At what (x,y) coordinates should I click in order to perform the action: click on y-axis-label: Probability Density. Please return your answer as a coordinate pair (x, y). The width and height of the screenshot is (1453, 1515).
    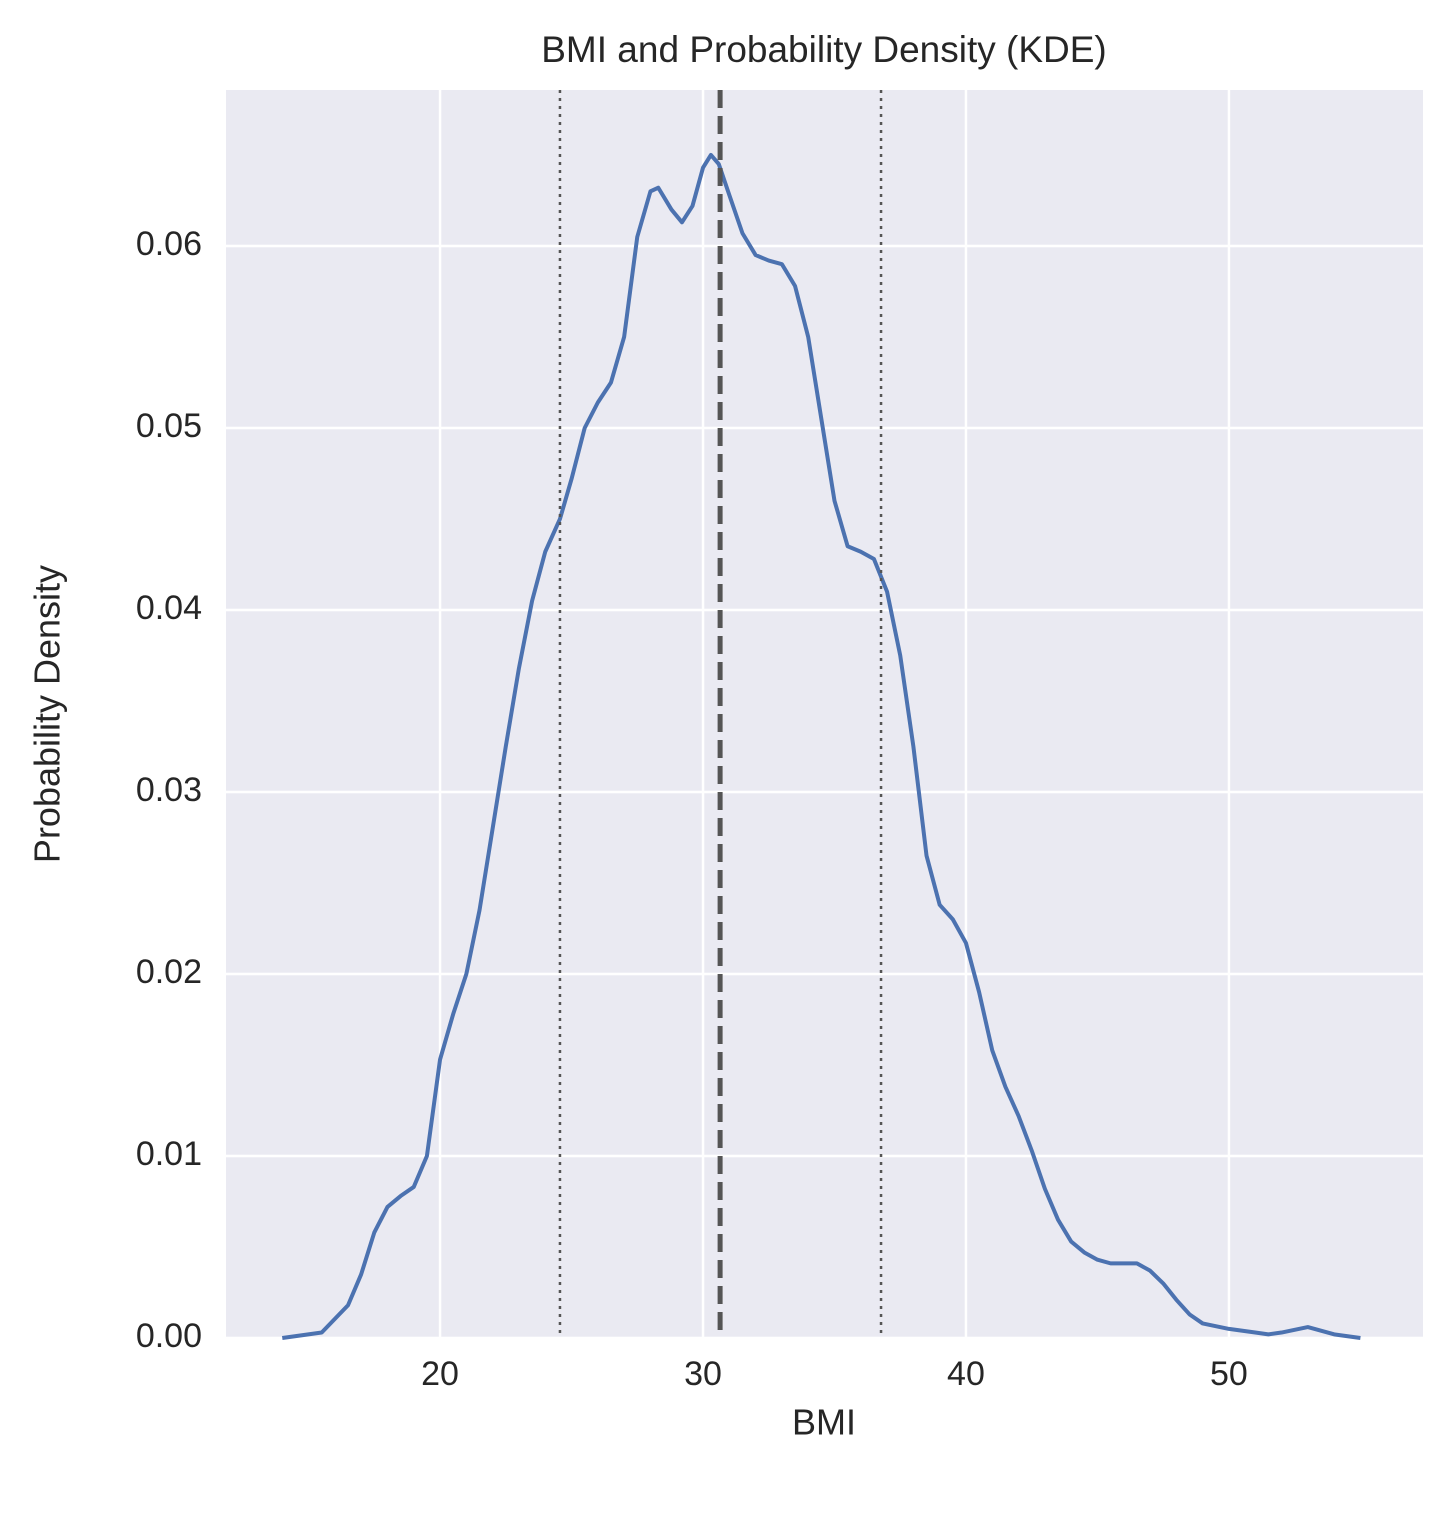
    Looking at the image, I should click on (47, 714).